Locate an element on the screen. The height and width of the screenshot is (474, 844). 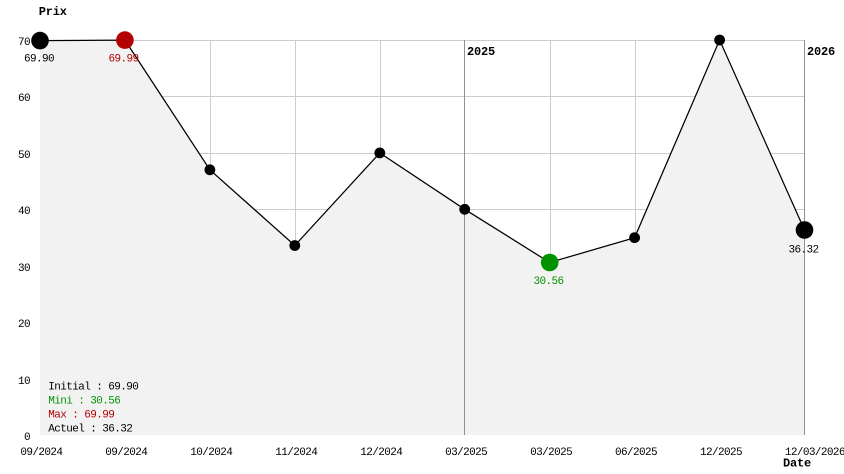
svg-text: 36.32 is located at coordinates (803, 251).